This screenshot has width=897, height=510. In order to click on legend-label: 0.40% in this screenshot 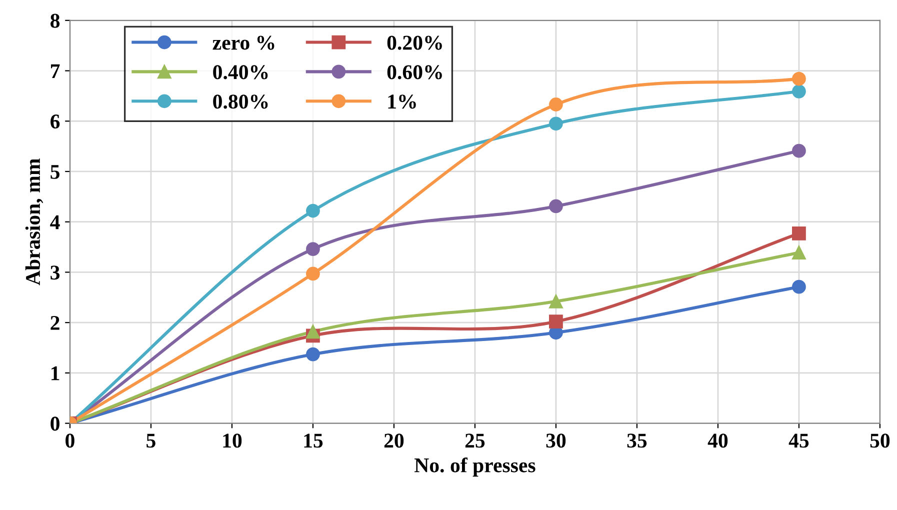, I will do `click(240, 72)`.